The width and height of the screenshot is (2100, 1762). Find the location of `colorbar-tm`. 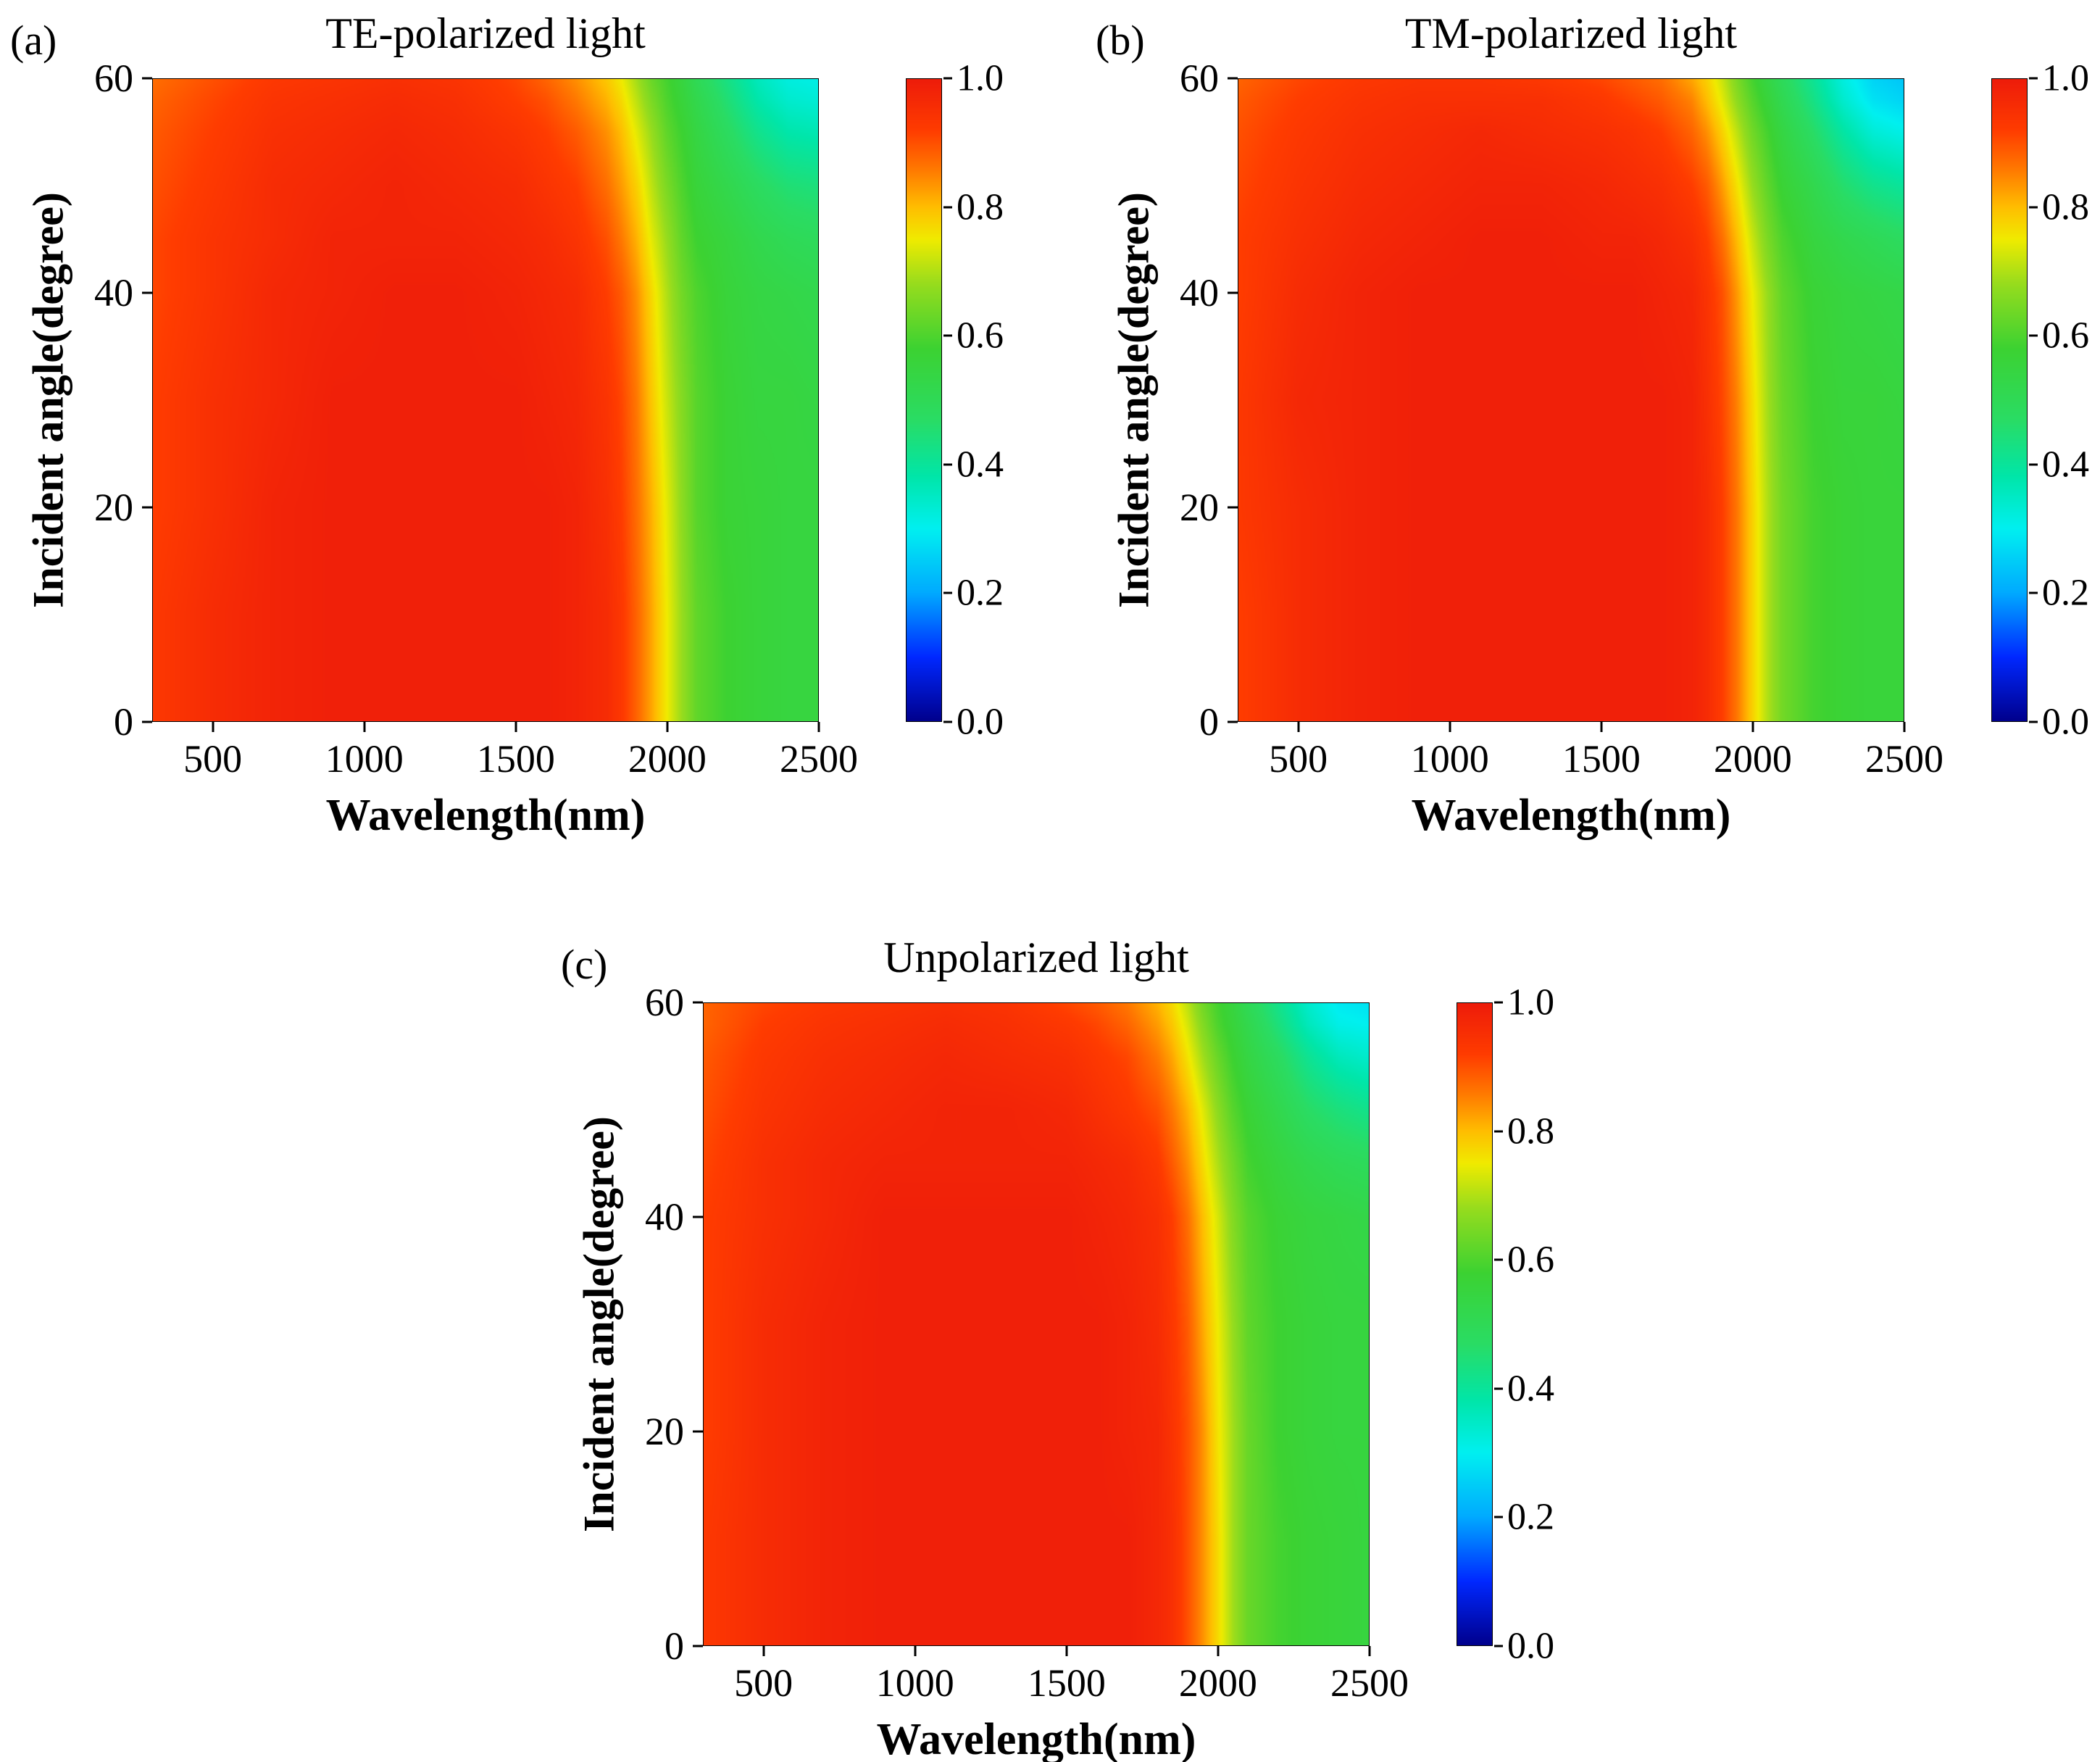

colorbar-tm is located at coordinates (2009, 400).